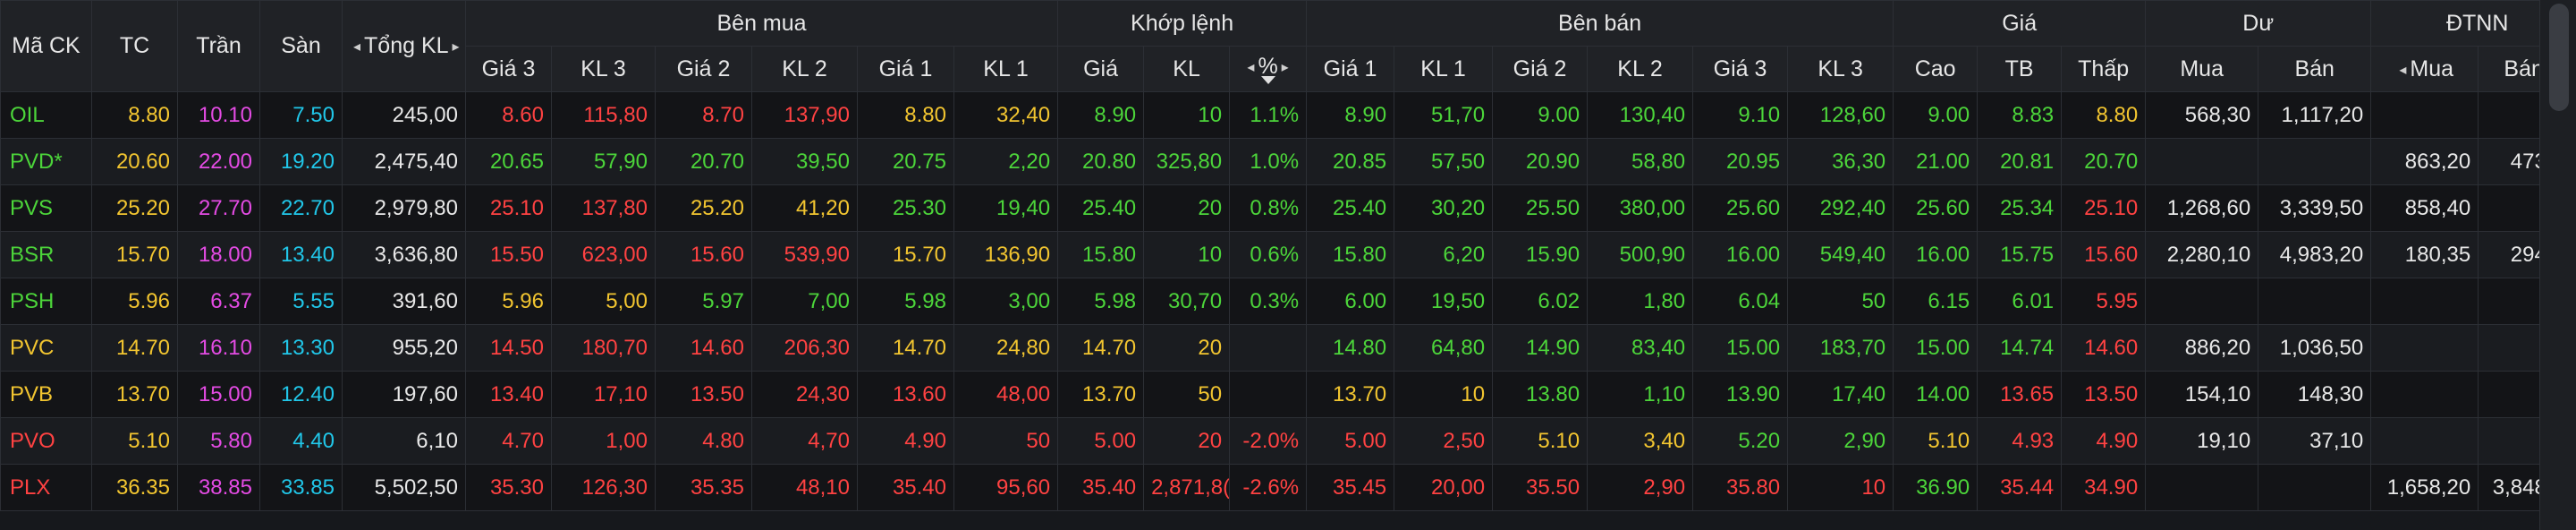 The image size is (2576, 530). What do you see at coordinates (1936, 348) in the screenshot?
I see `high-price-cell: 15.00` at bounding box center [1936, 348].